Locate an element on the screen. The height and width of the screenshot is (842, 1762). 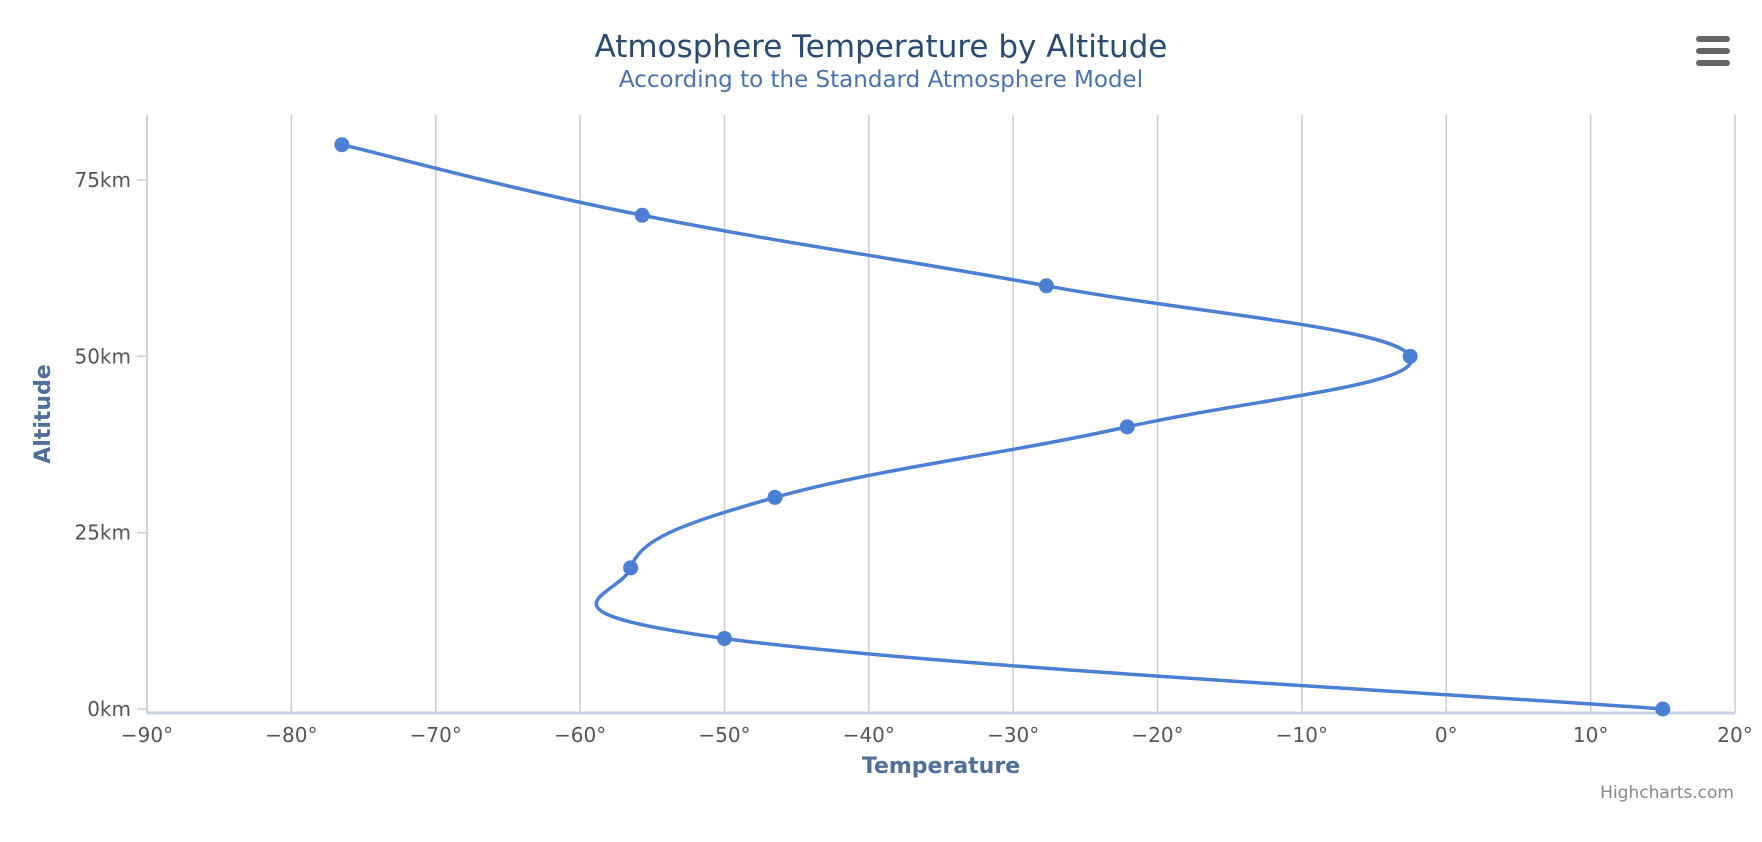
x-tick-label: −50° is located at coordinates (724, 735).